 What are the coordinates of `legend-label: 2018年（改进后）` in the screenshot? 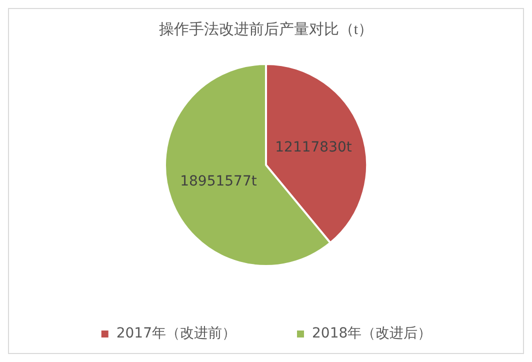 It's located at (372, 334).